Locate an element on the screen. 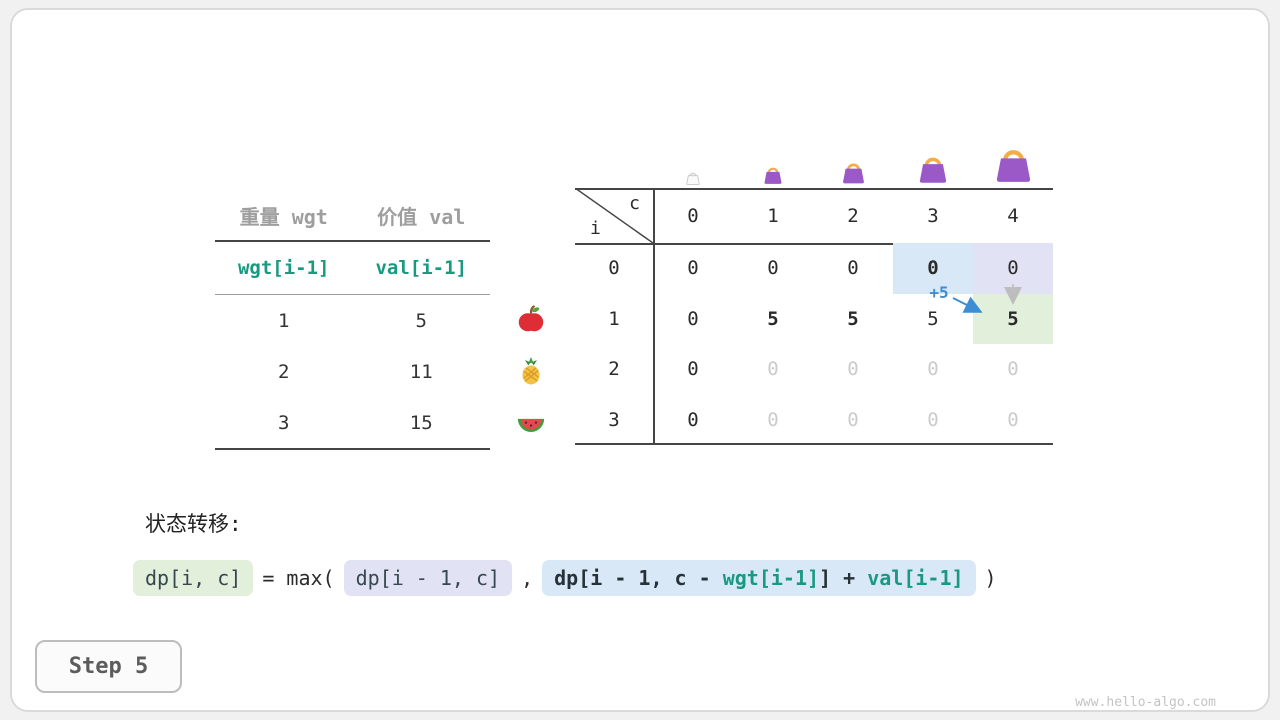 This screenshot has height=720, width=1280. dp-row-header: 1 is located at coordinates (614, 318).